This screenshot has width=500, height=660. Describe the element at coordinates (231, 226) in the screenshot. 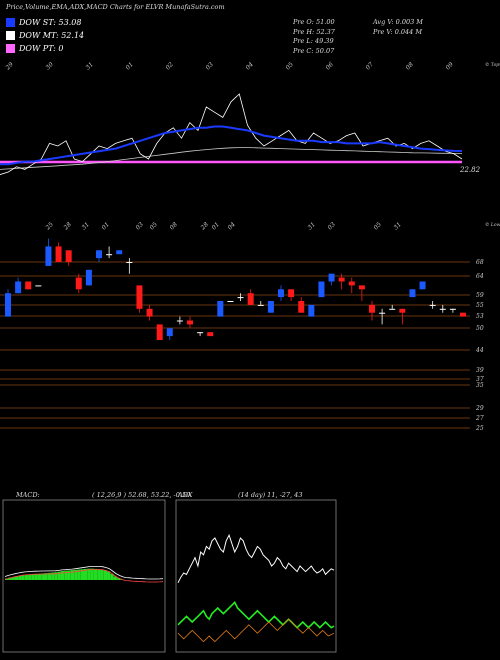

I see `candle-top-tick: 04` at that location.